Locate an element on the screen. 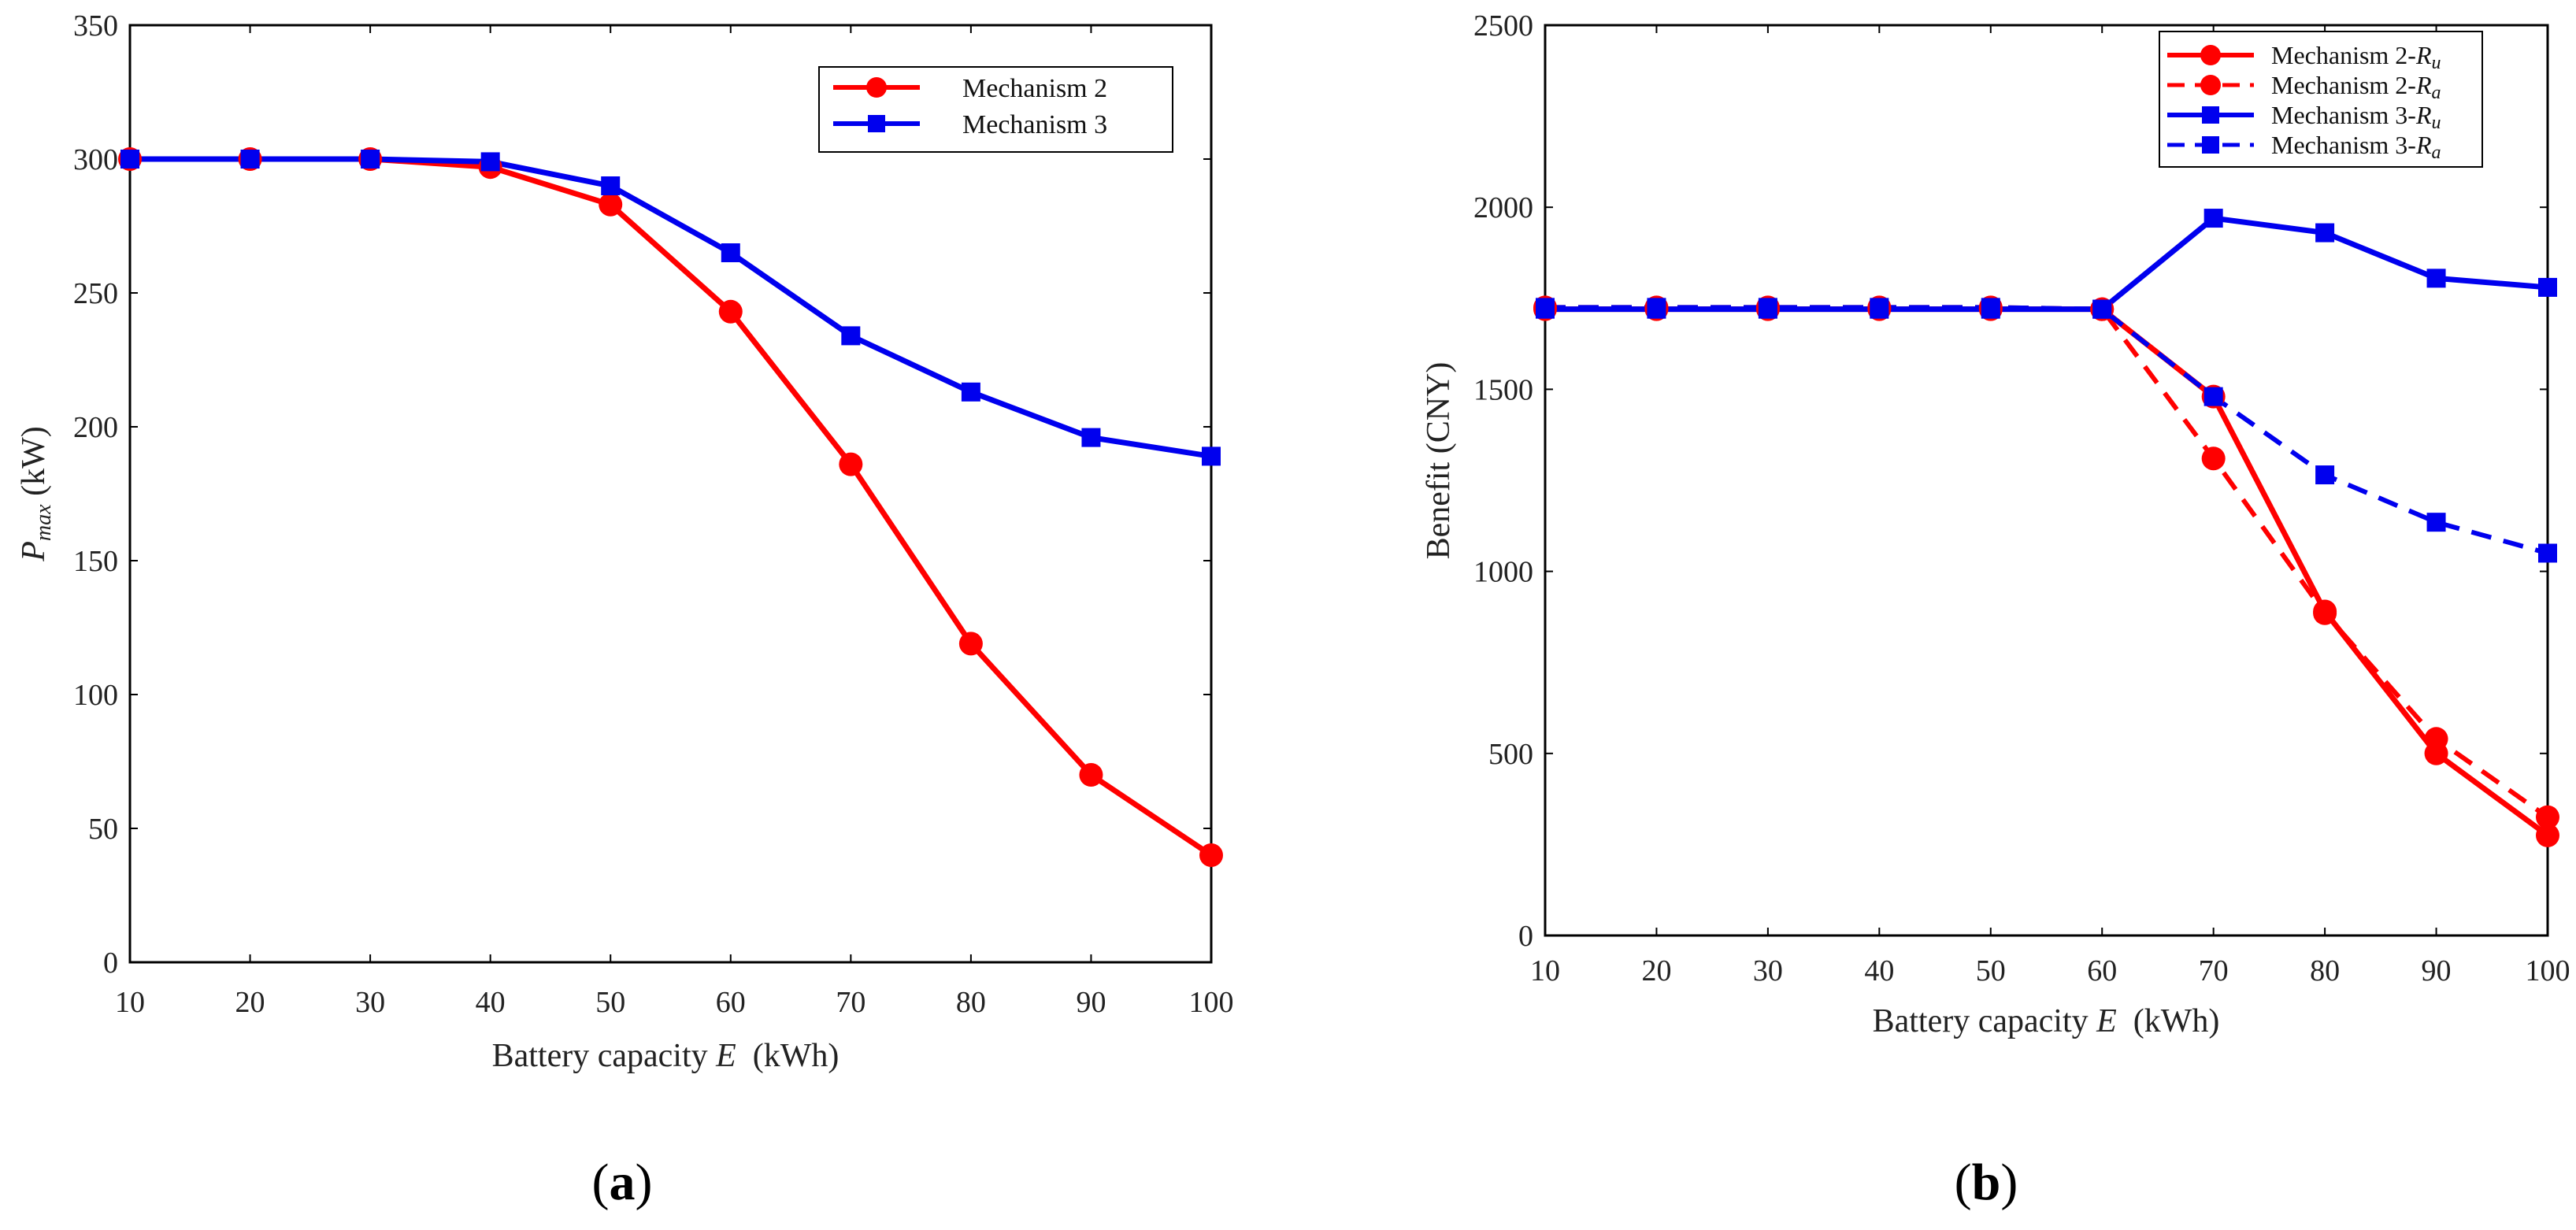 The image size is (2576, 1230). y-tick-label-b-3: 1500 is located at coordinates (1503, 390).